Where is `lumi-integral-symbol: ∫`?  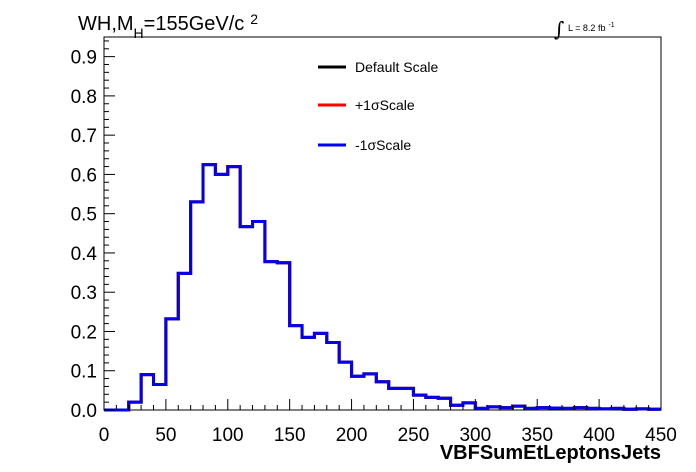 lumi-integral-symbol: ∫ is located at coordinates (559, 29).